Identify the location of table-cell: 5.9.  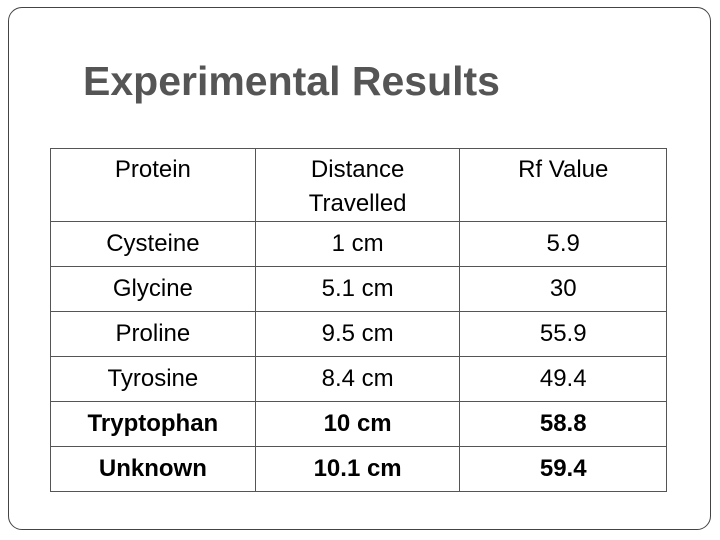
(563, 244).